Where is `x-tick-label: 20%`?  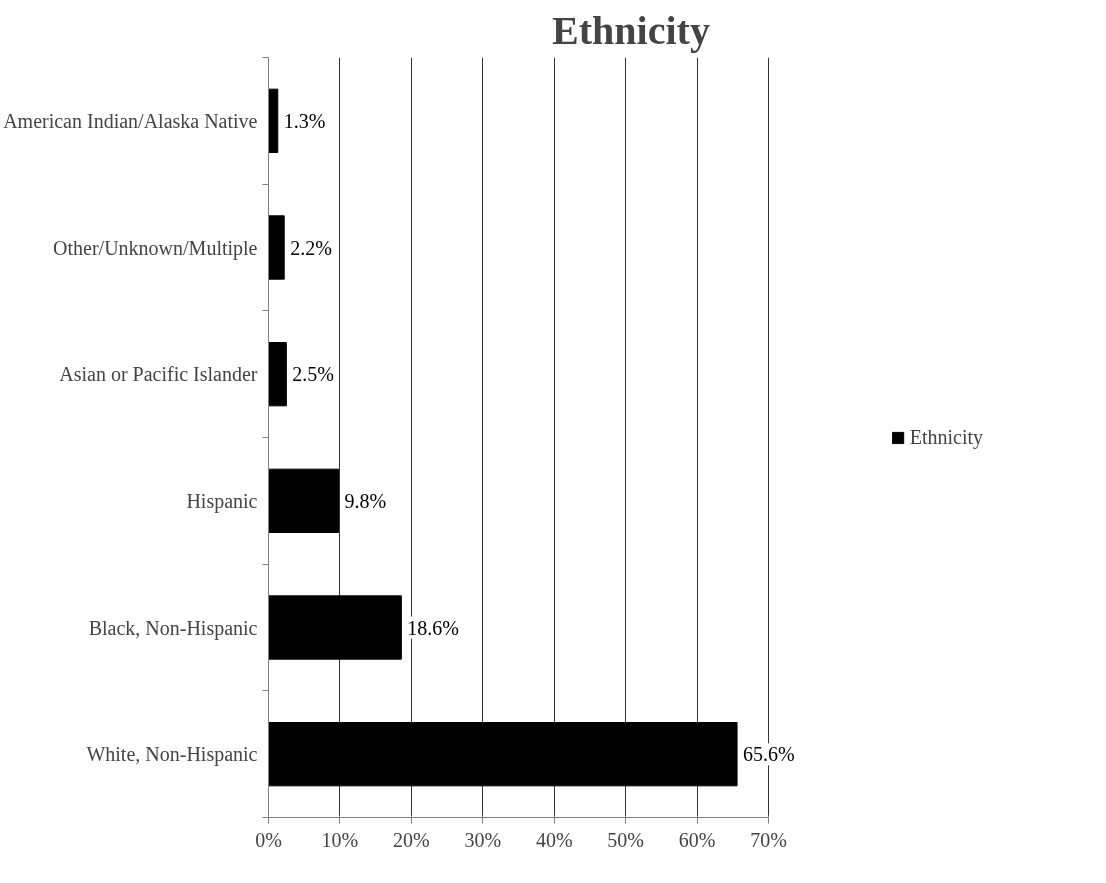 x-tick-label: 20% is located at coordinates (411, 839).